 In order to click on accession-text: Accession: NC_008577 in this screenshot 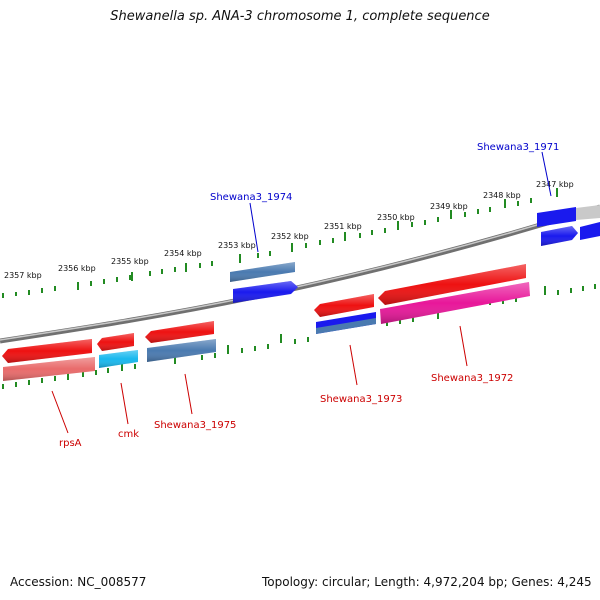, I will do `click(78, 582)`.